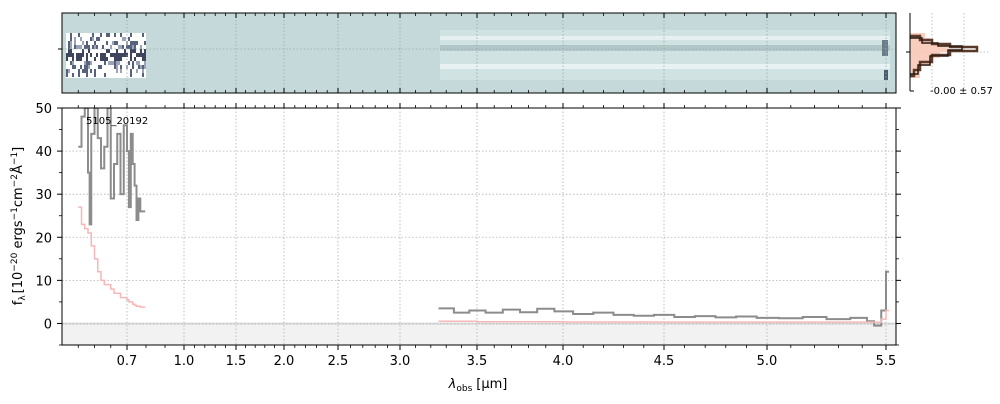  I want to click on y-tick-label: 30, so click(43, 195).